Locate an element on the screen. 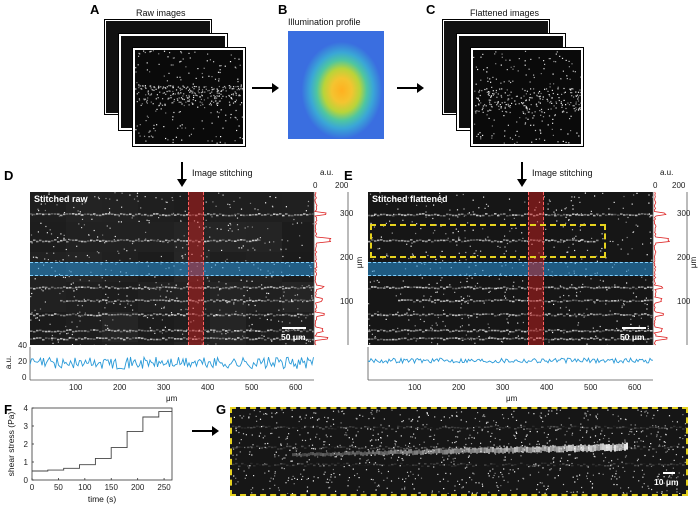 Image resolution: width=700 pixels, height=517 pixels. raw-image-frame-front is located at coordinates (189, 97).